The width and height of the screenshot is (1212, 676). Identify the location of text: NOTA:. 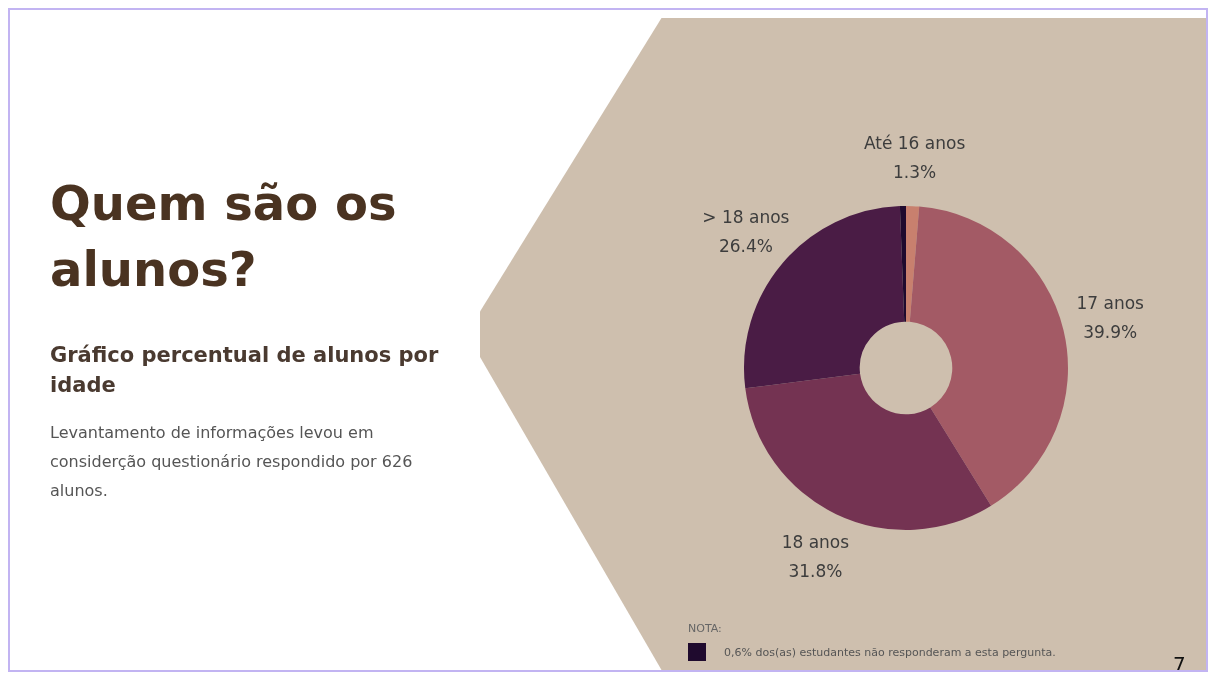
(705, 628).